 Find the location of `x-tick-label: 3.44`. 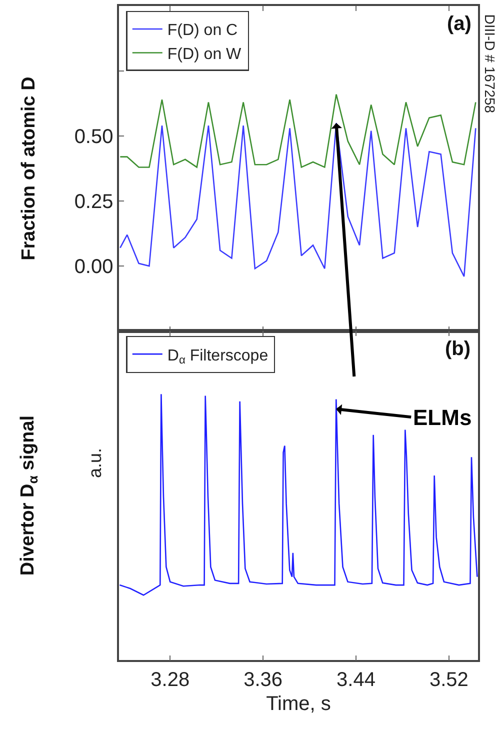

x-tick-label: 3.44 is located at coordinates (356, 679).